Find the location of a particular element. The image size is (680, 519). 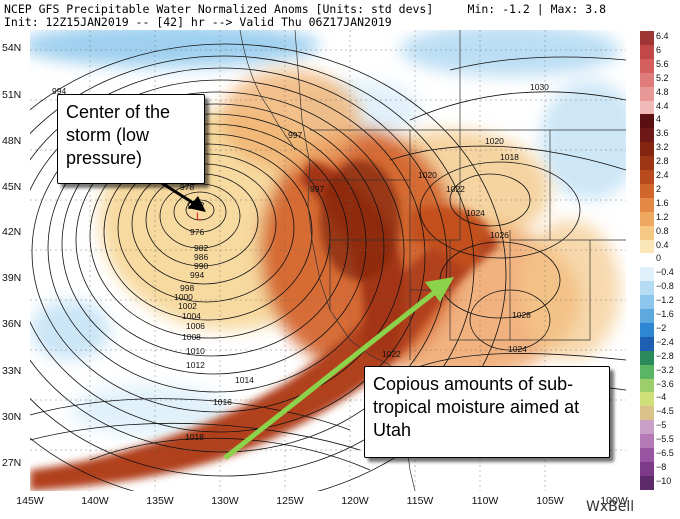

lon-label: 140W is located at coordinates (95, 501).